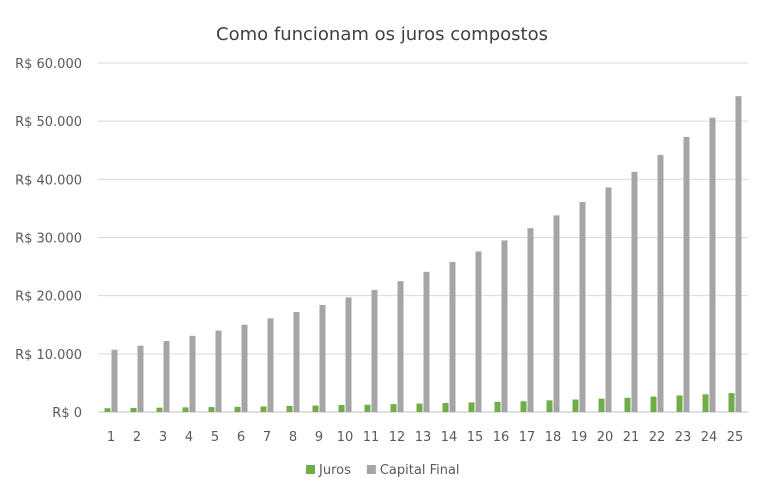 The width and height of the screenshot is (768, 499). Describe the element at coordinates (48, 180) in the screenshot. I see `y-tick-label: R$ 40.000` at that location.